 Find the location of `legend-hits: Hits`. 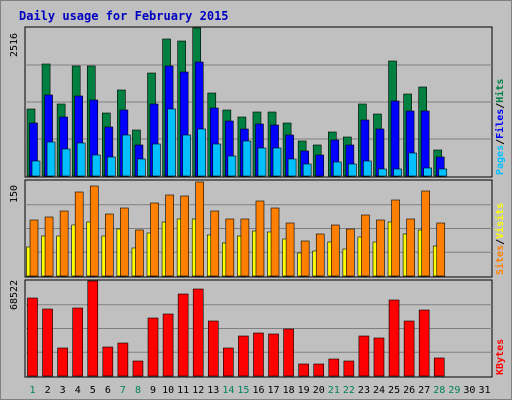

legend-hits: Hits is located at coordinates (500, 91).